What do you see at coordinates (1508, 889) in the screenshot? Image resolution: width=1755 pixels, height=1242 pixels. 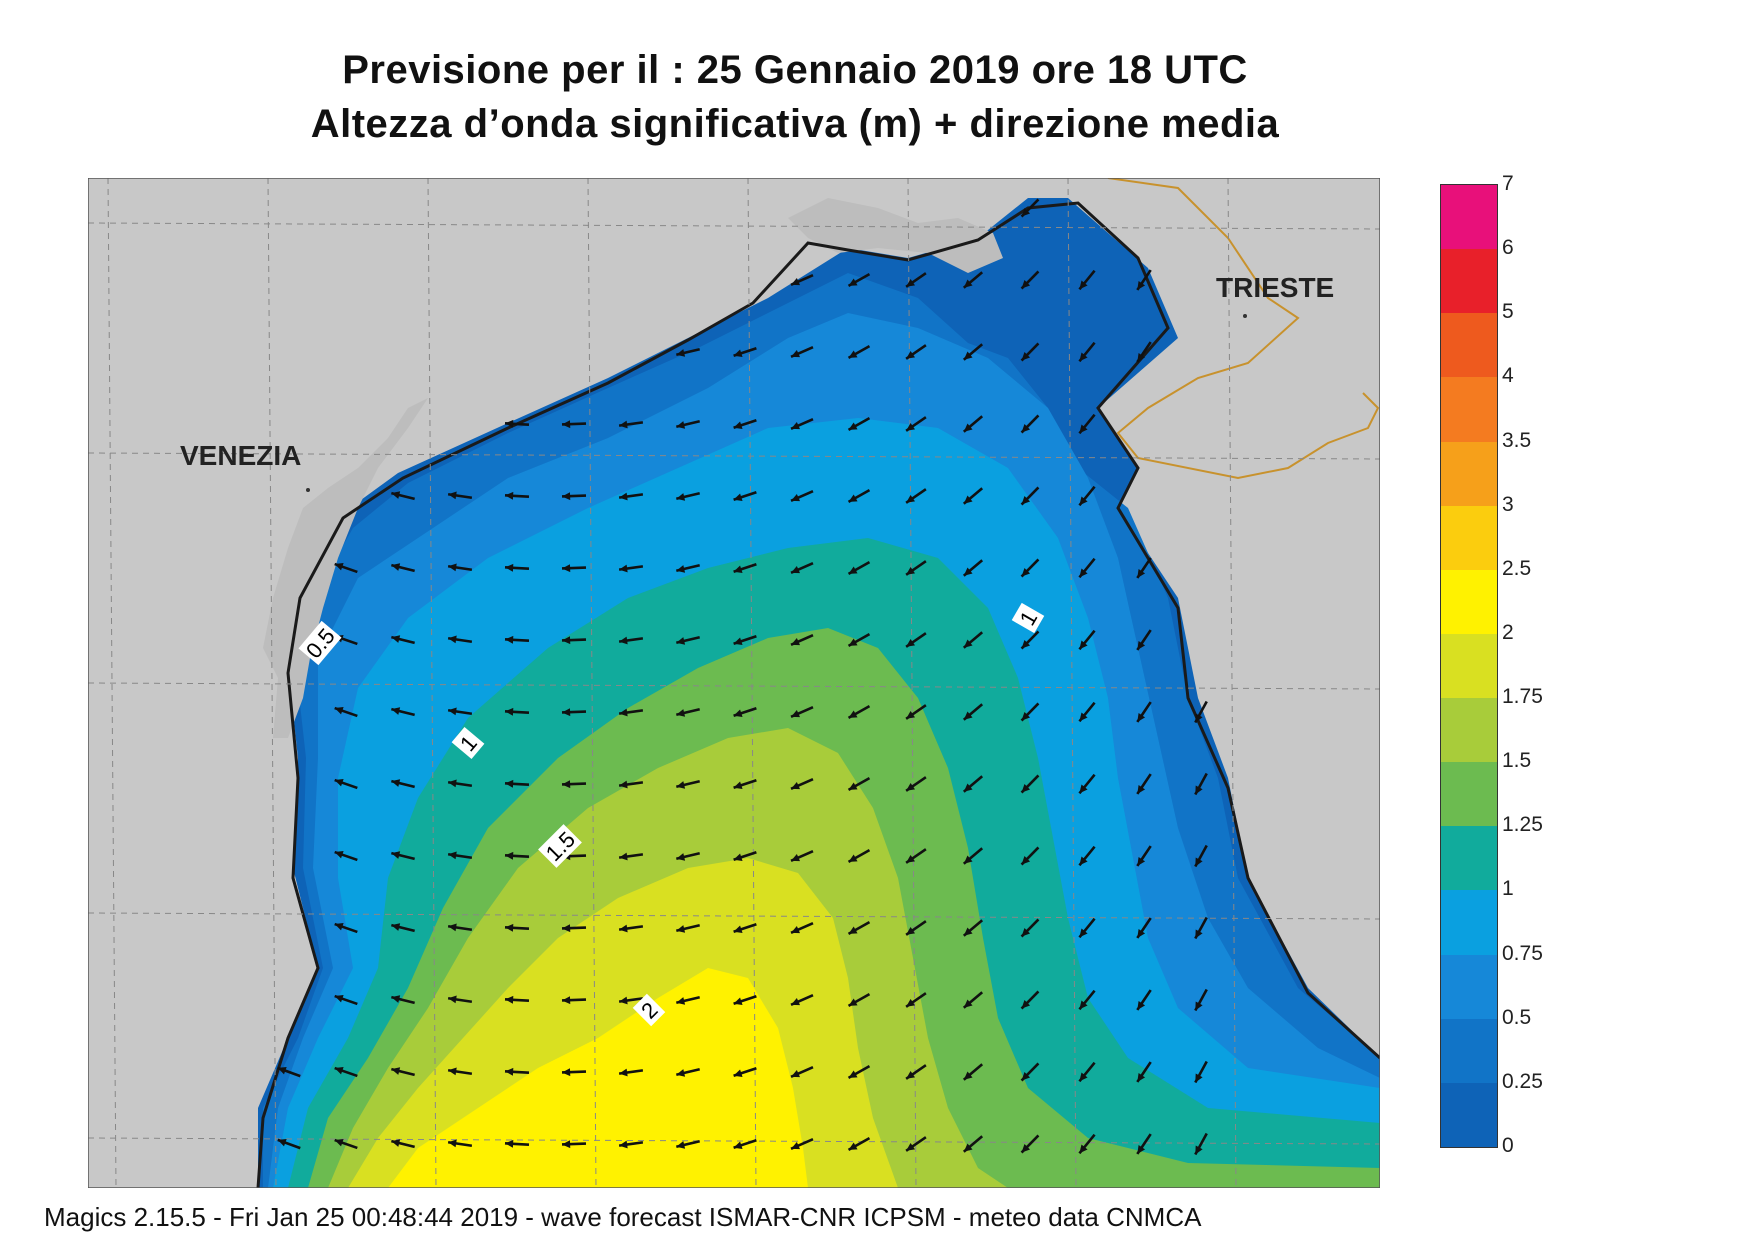 I see `legend-tick-label: 1` at bounding box center [1508, 889].